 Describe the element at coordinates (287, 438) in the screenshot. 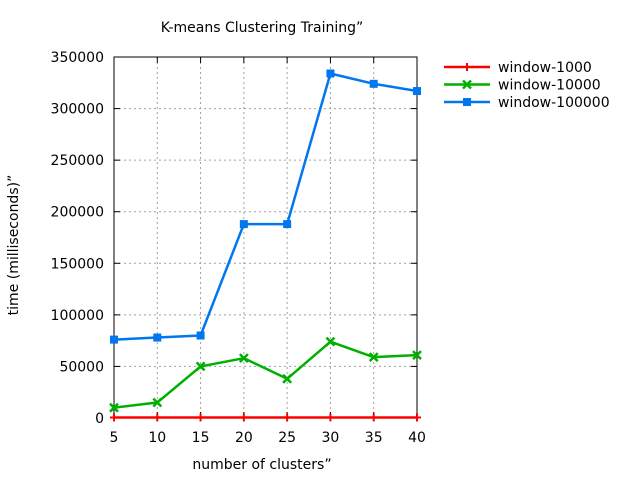

I see `x-tick-label: 25` at that location.